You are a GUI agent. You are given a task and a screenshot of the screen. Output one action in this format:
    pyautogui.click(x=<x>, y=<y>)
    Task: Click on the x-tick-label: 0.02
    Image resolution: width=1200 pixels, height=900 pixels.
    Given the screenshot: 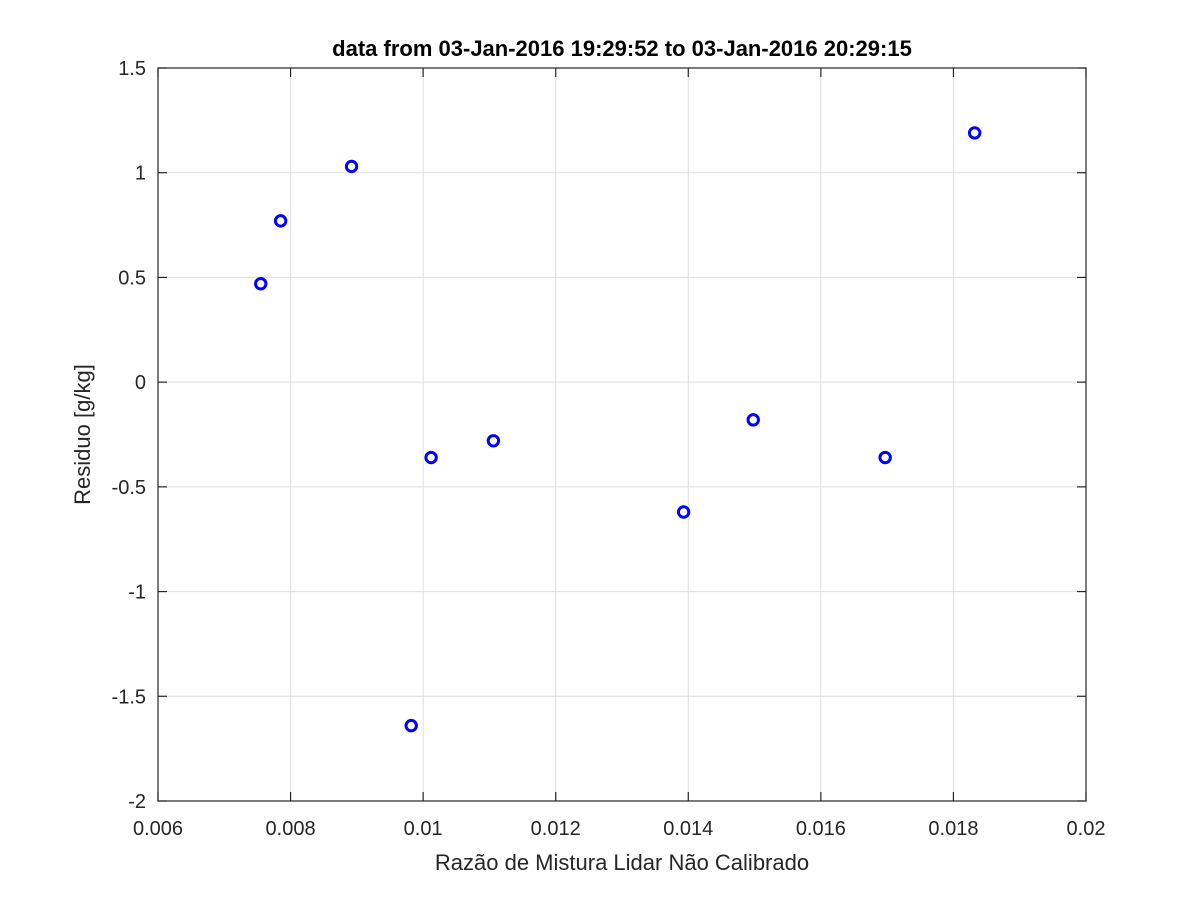 What is the action you would take?
    pyautogui.click(x=1086, y=829)
    